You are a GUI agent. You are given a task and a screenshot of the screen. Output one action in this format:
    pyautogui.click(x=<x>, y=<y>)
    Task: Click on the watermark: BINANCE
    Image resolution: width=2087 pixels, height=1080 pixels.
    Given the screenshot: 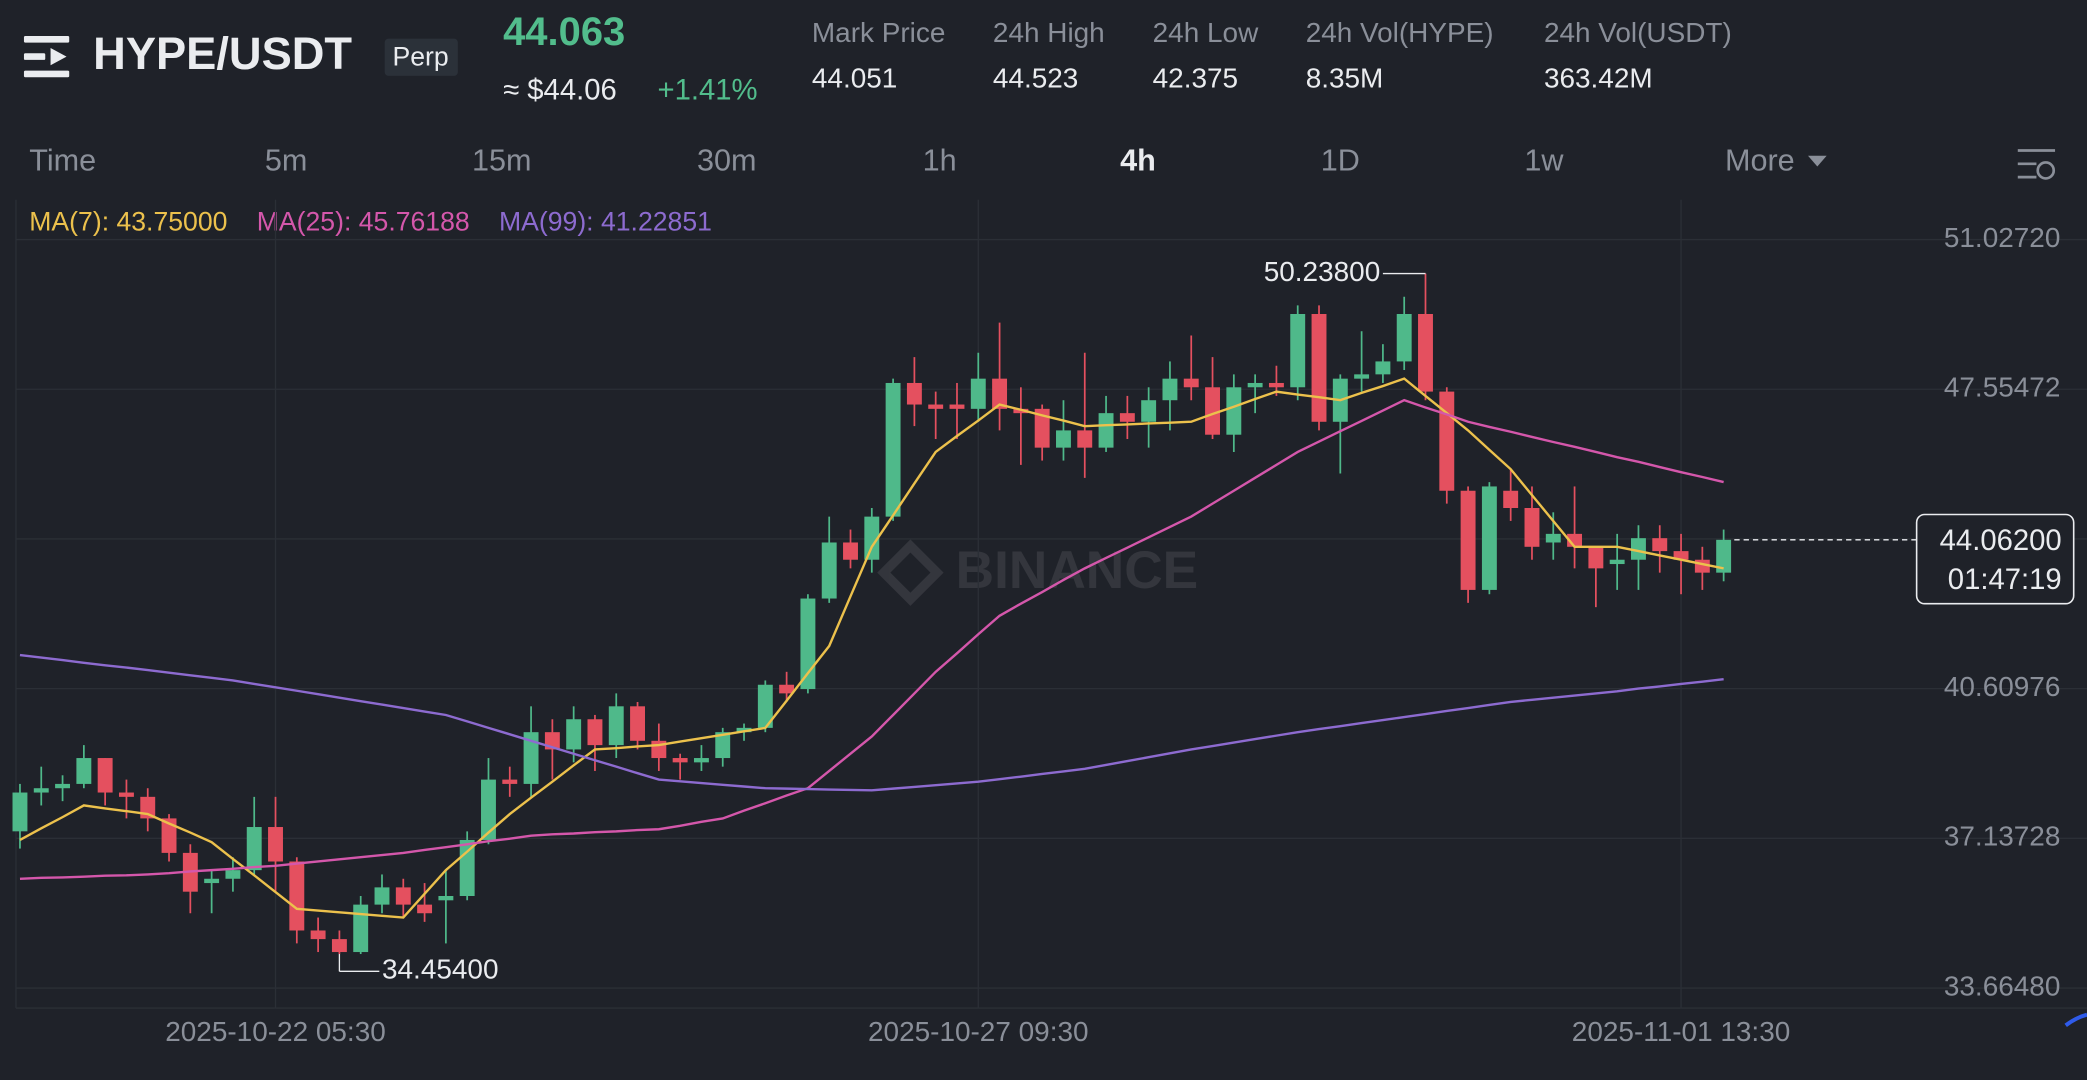 What is the action you would take?
    pyautogui.click(x=1038, y=572)
    